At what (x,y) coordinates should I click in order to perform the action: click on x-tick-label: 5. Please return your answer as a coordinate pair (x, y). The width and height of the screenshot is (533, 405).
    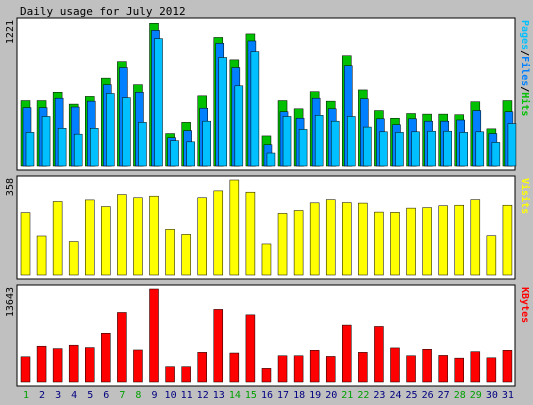
    Looking at the image, I should click on (90, 395).